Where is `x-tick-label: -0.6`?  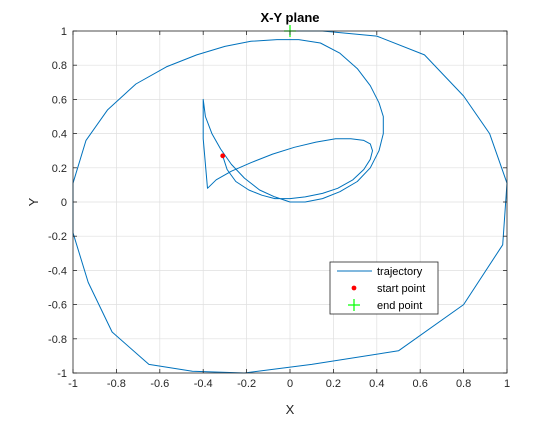 x-tick-label: -0.6 is located at coordinates (159, 384).